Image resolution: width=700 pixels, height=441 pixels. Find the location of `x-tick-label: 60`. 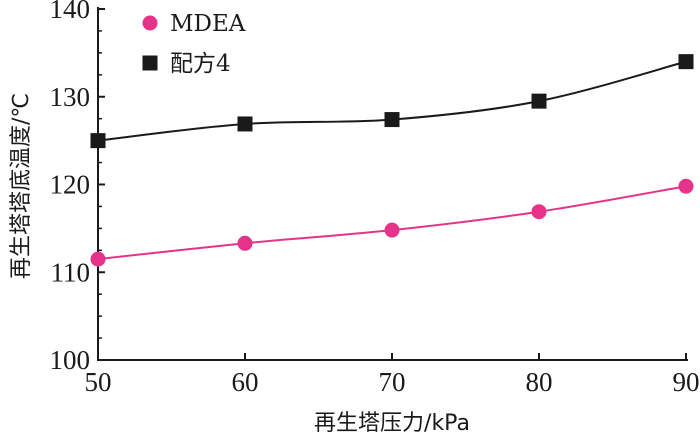

x-tick-label: 60 is located at coordinates (245, 382).